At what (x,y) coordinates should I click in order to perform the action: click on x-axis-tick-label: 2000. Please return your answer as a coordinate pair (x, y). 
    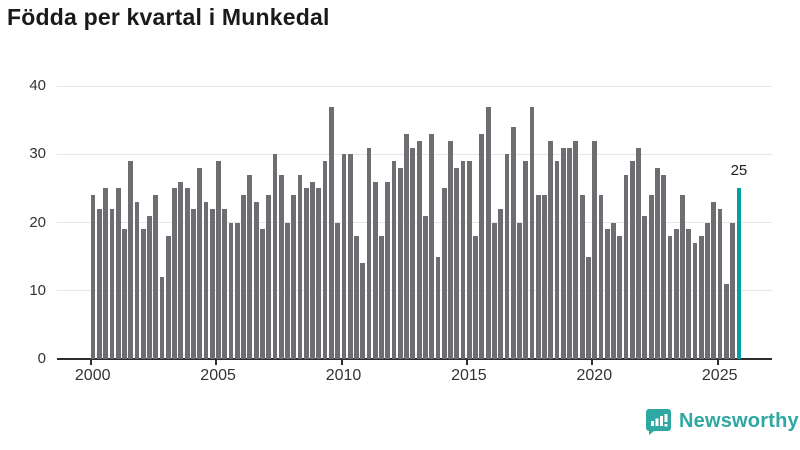
    Looking at the image, I should click on (92, 375).